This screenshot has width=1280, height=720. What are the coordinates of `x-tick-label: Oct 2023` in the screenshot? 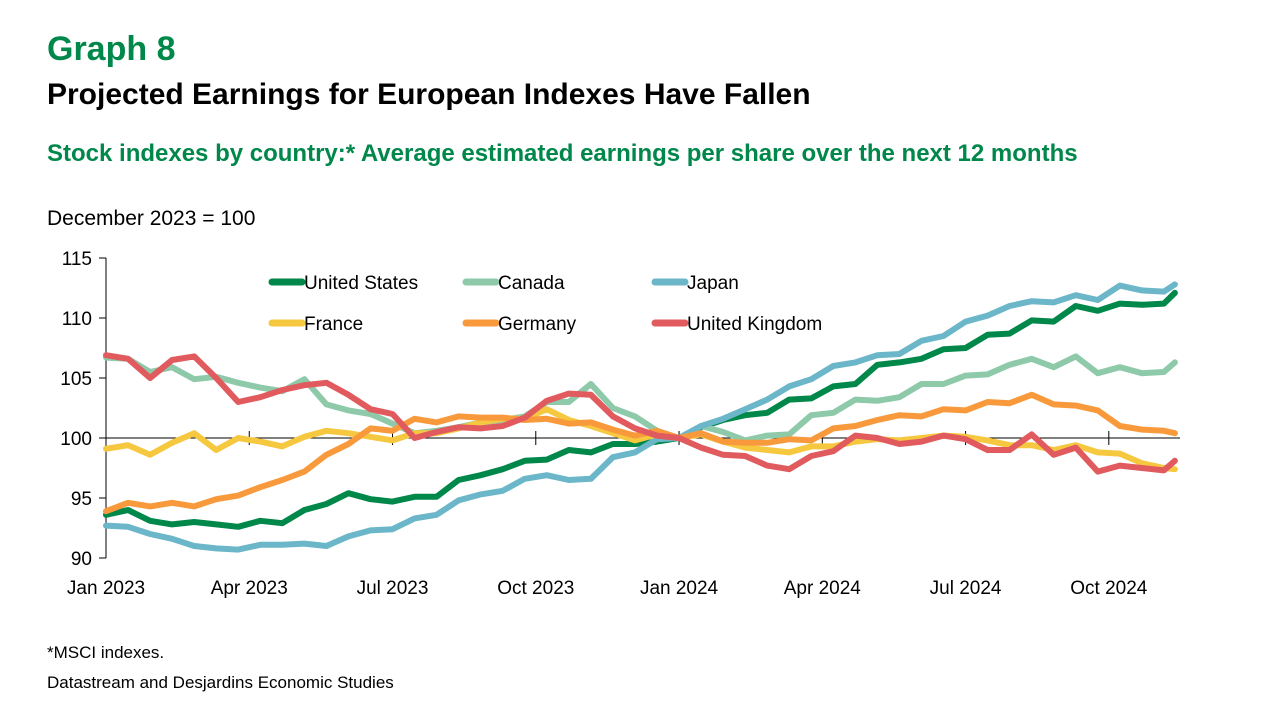 It's located at (535, 588).